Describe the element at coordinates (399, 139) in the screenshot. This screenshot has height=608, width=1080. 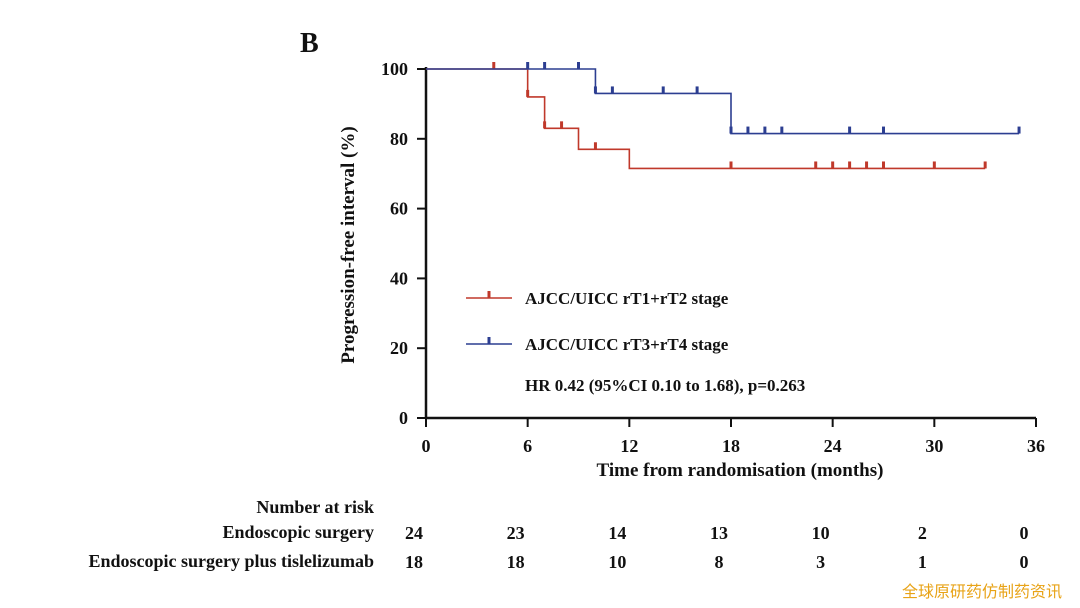
I see `y-tick-label: 80` at that location.